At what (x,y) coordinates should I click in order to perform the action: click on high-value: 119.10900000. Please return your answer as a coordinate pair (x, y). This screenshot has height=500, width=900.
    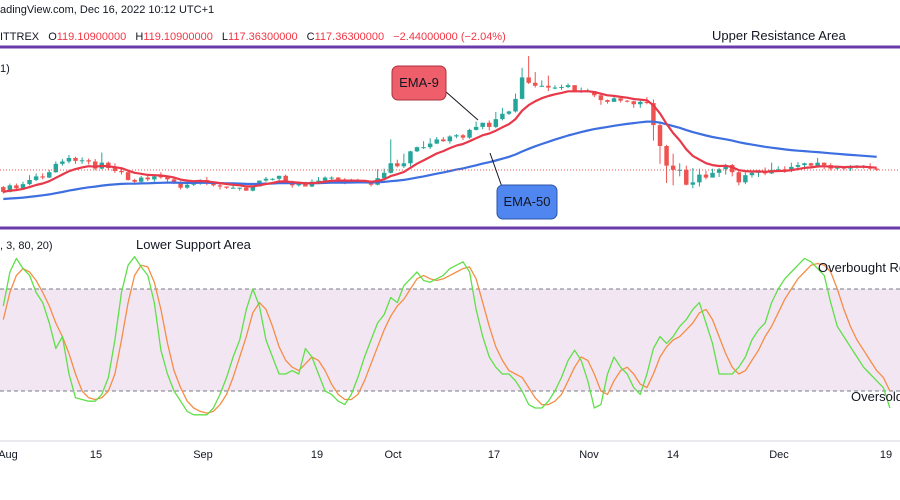
    Looking at the image, I should click on (178, 37).